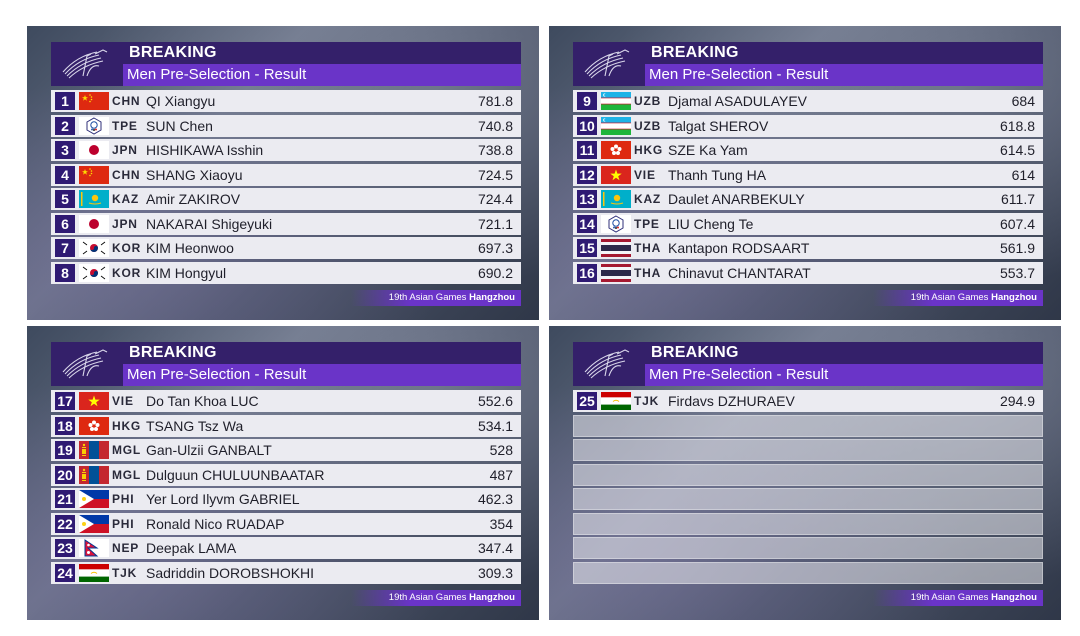 This screenshot has width=1080, height=636. Describe the element at coordinates (808, 248) in the screenshot. I see `result-row: 15 THA Kantapon RODSAART 561.9` at that location.